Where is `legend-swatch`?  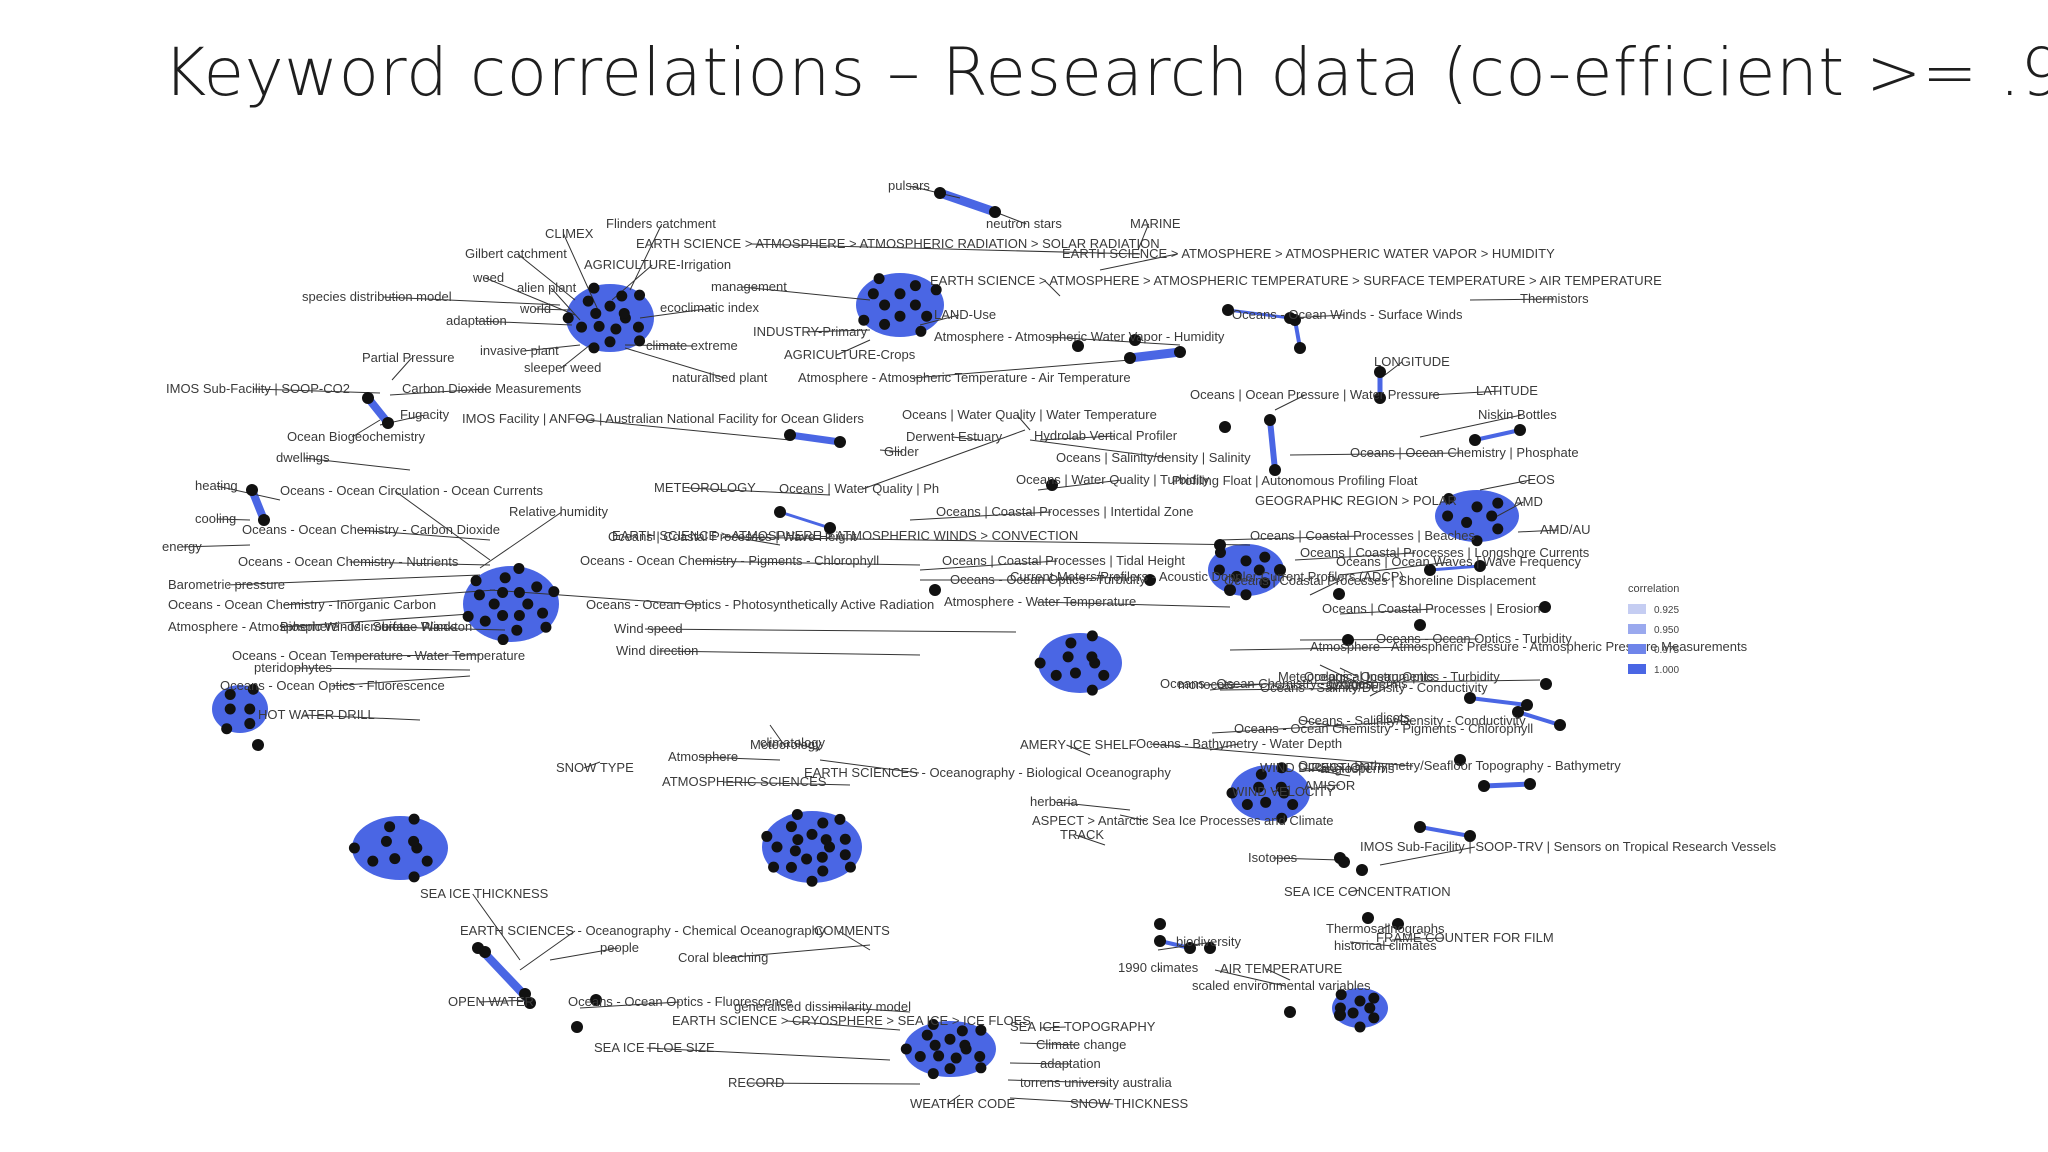 legend-swatch is located at coordinates (1637, 629).